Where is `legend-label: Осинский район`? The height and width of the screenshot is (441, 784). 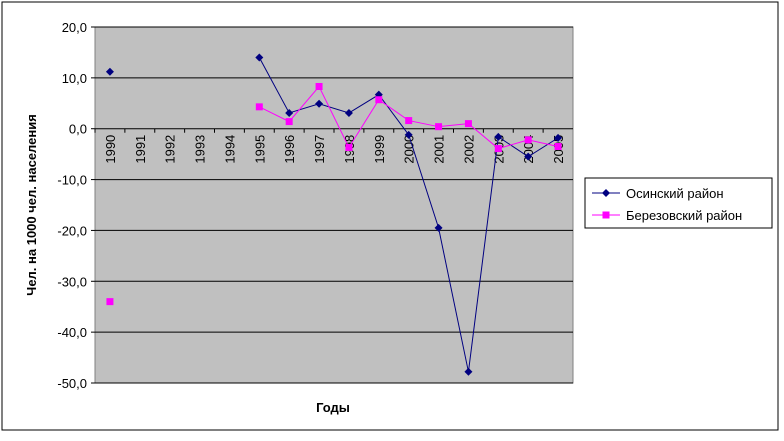 legend-label: Осинский район is located at coordinates (675, 193).